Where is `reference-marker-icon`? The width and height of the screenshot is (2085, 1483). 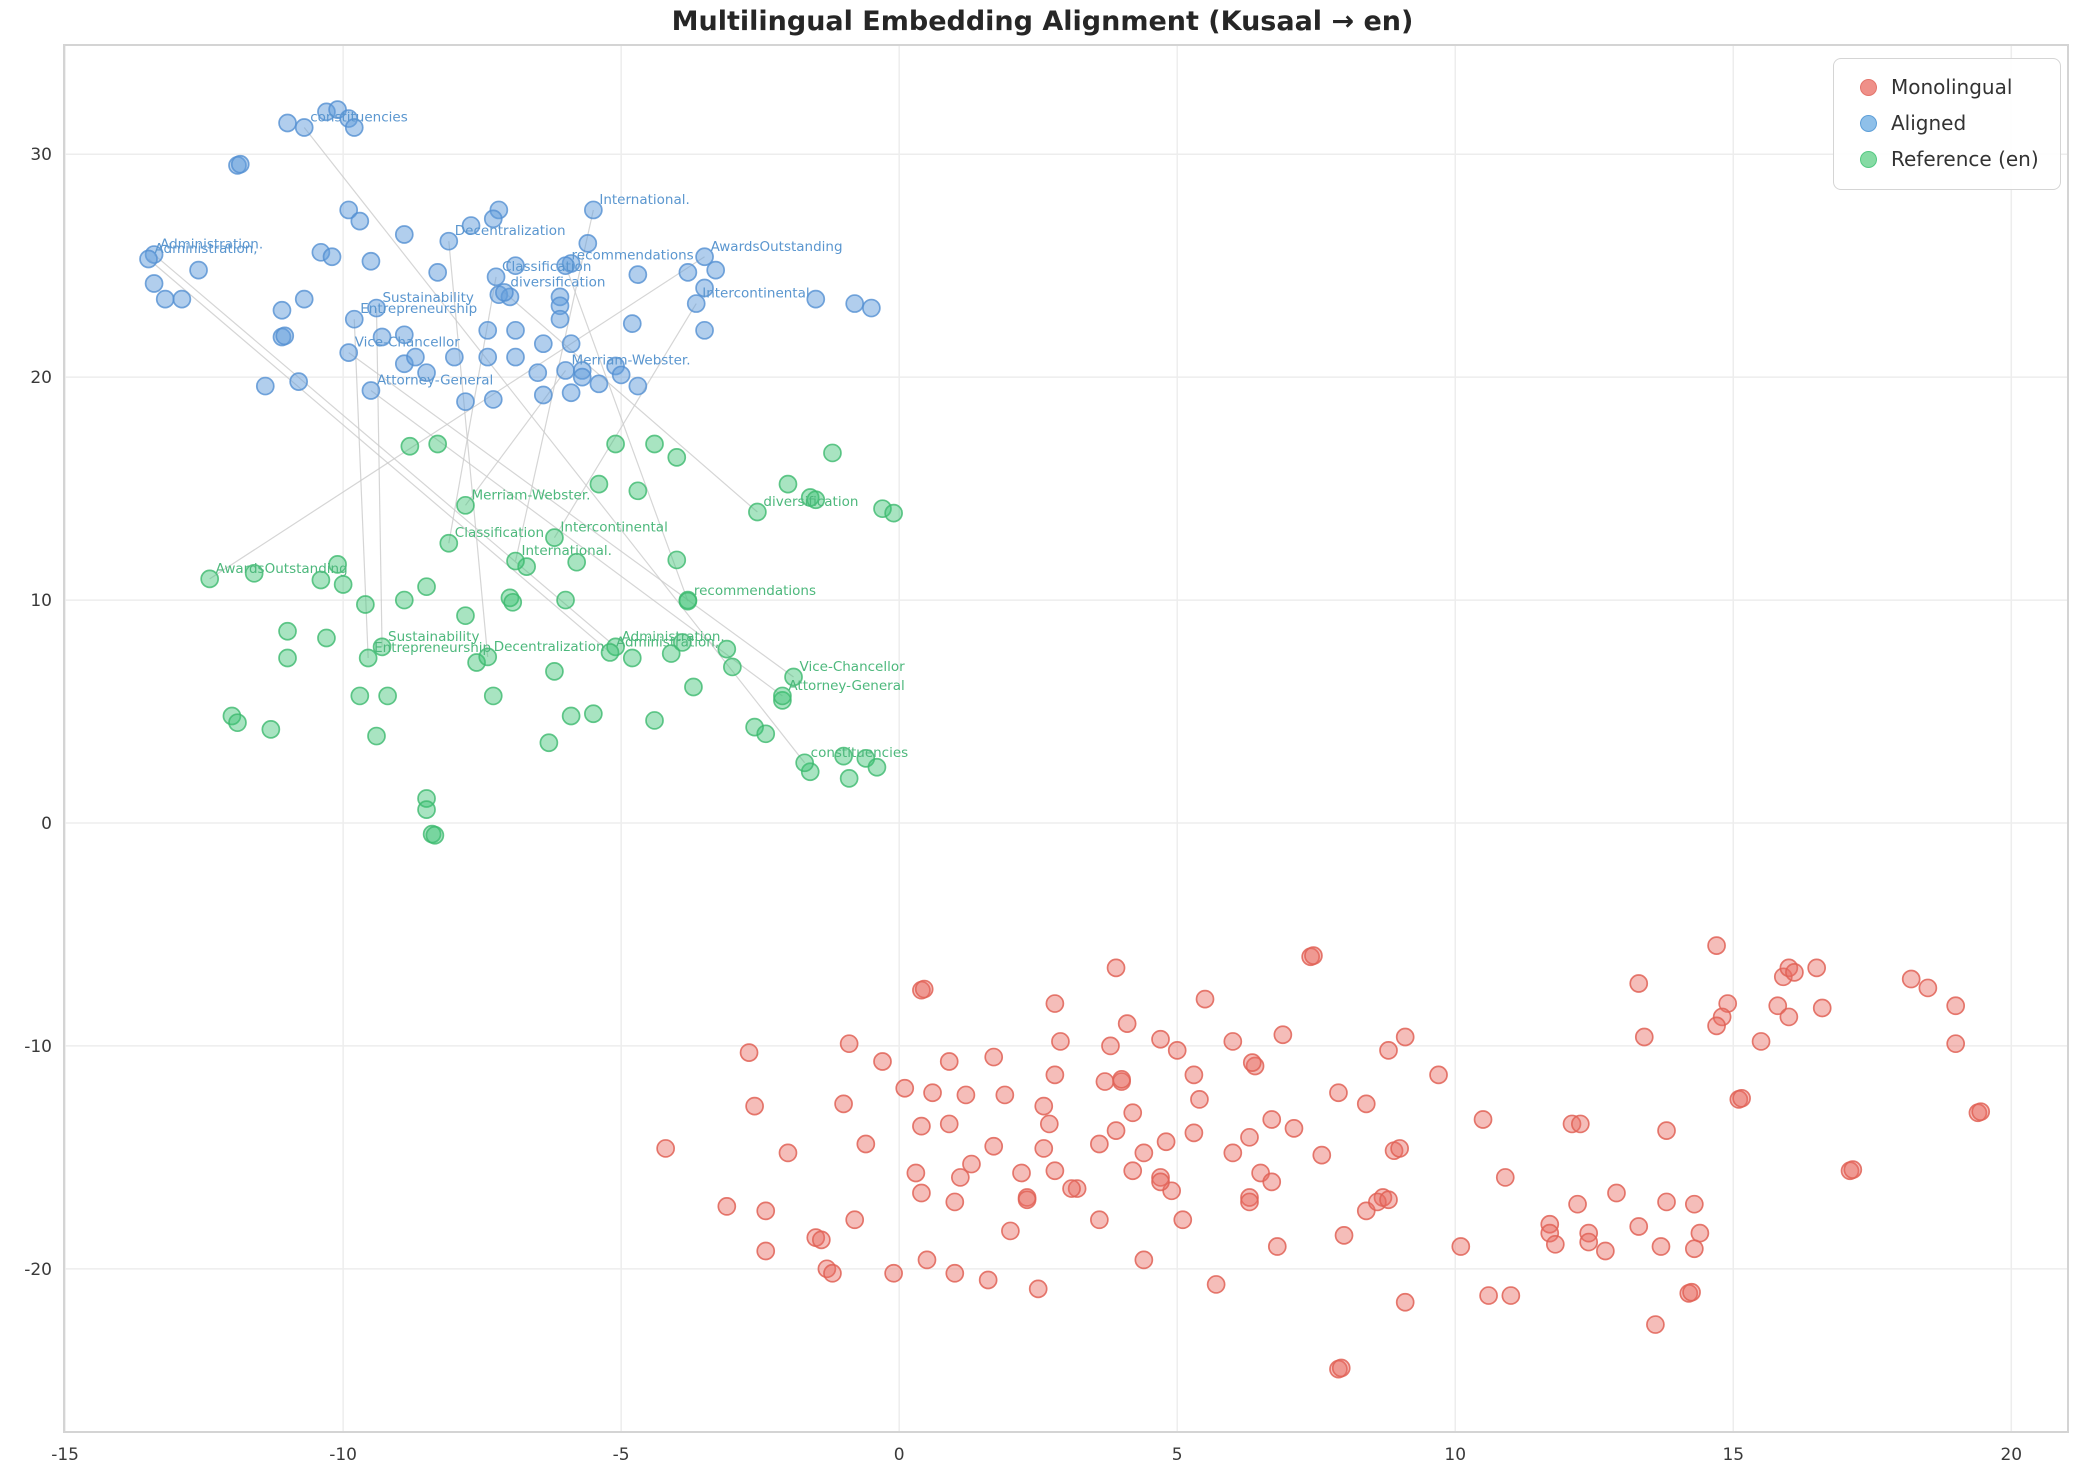
reference-marker-icon is located at coordinates (1868, 159).